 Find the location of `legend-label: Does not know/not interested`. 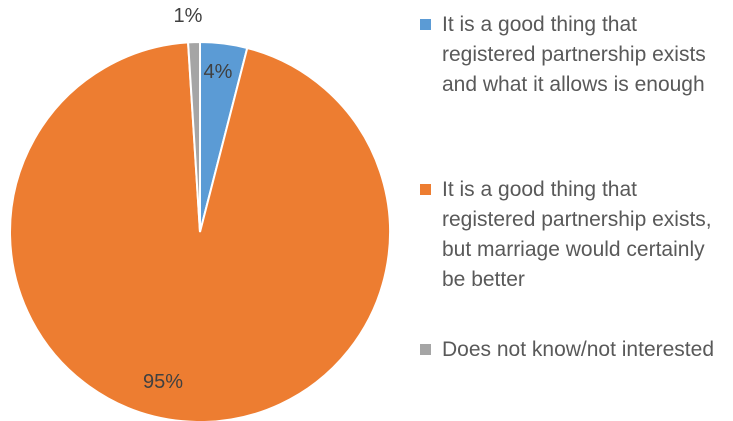

legend-label: Does not know/not interested is located at coordinates (578, 349).